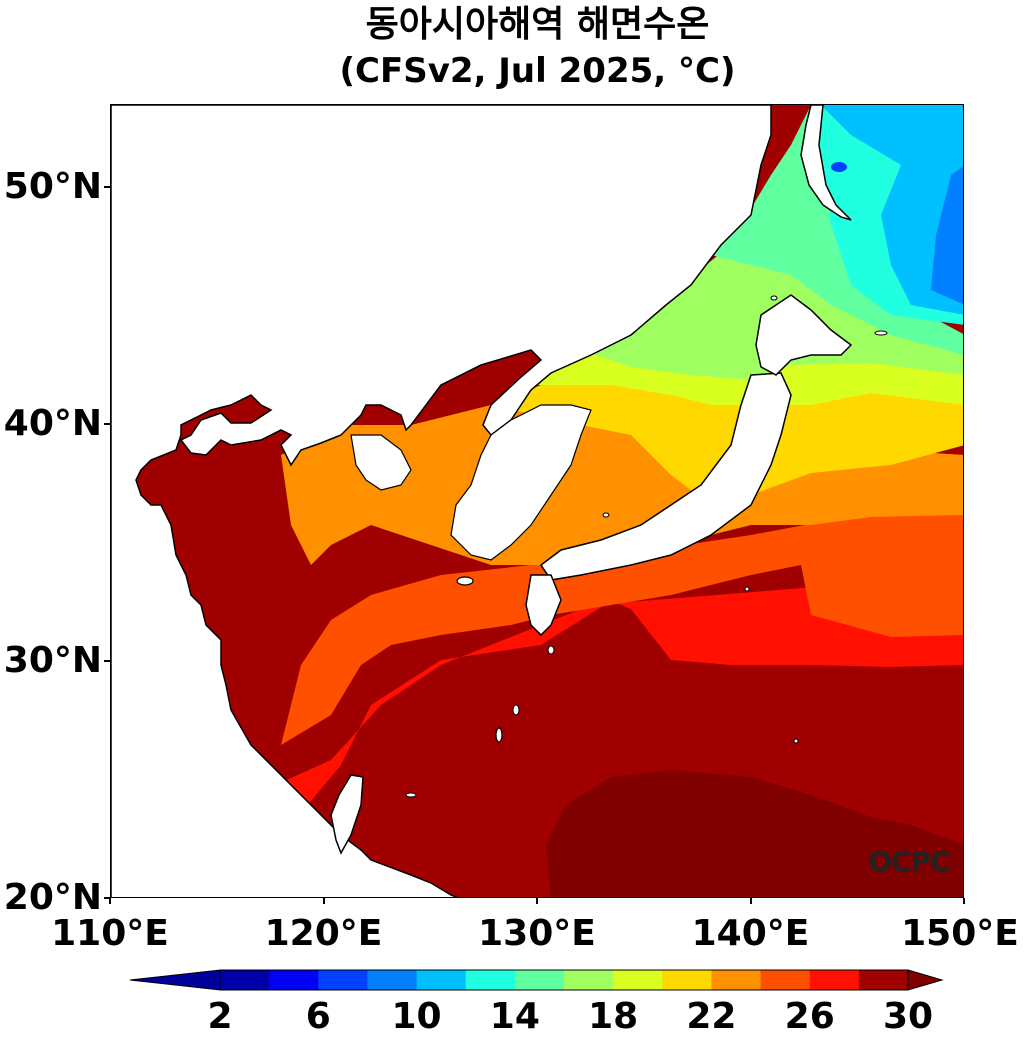  Describe the element at coordinates (925, 980) in the screenshot. I see `colorbar-over-arrow` at that location.